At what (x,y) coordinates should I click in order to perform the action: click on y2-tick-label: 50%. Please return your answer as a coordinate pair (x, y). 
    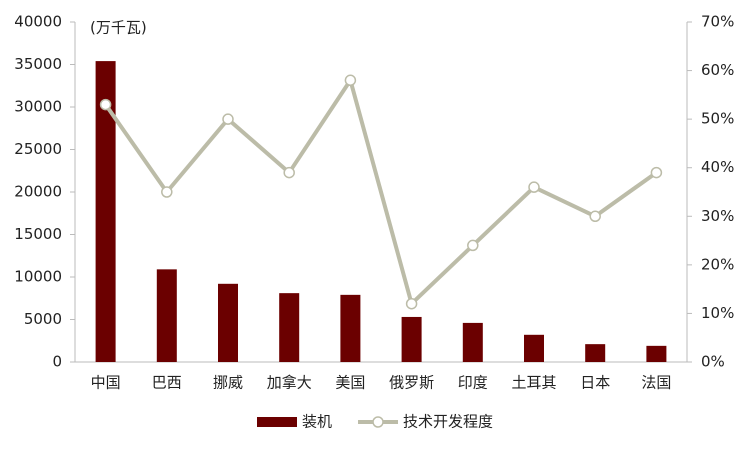
    Looking at the image, I should click on (717, 119).